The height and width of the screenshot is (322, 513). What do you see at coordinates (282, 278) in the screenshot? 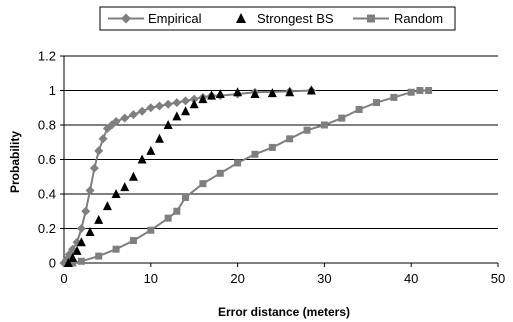
I see `x-tick-labels: 0 10 20 30 40 50` at bounding box center [282, 278].